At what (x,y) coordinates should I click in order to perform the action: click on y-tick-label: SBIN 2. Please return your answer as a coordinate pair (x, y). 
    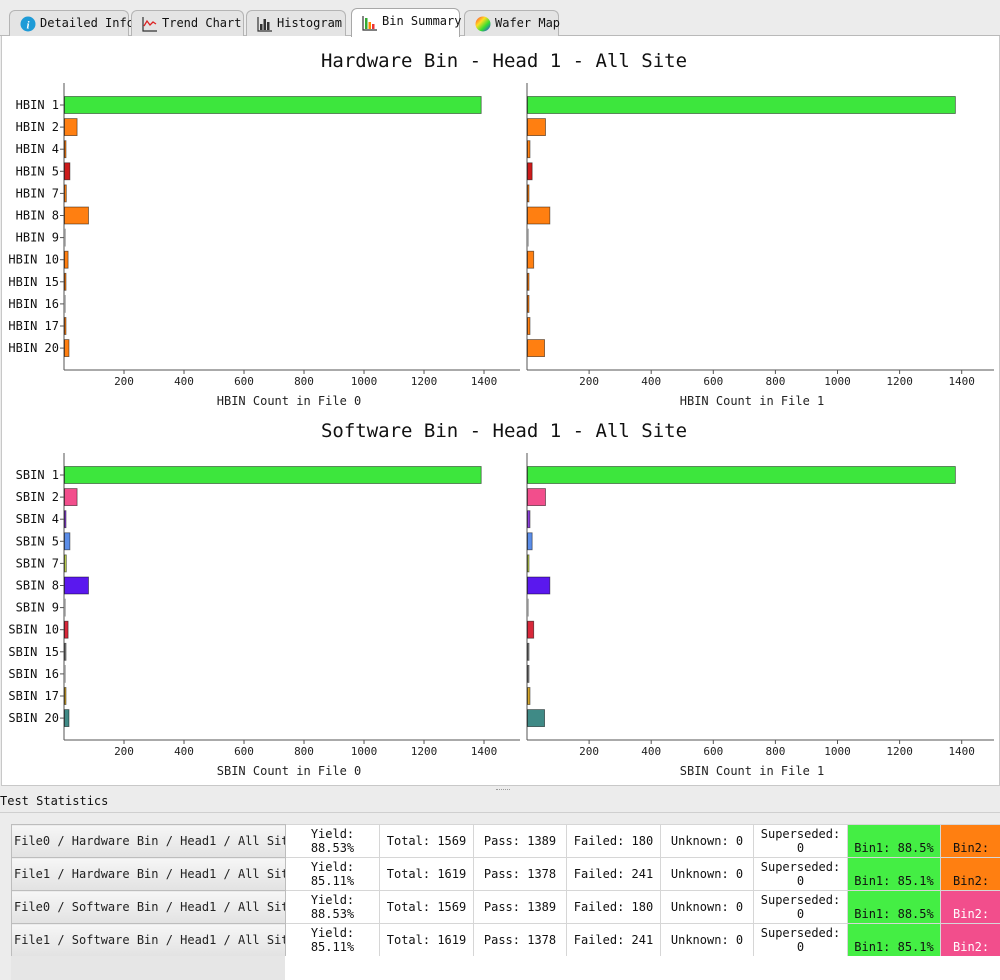
    Looking at the image, I should click on (37, 497).